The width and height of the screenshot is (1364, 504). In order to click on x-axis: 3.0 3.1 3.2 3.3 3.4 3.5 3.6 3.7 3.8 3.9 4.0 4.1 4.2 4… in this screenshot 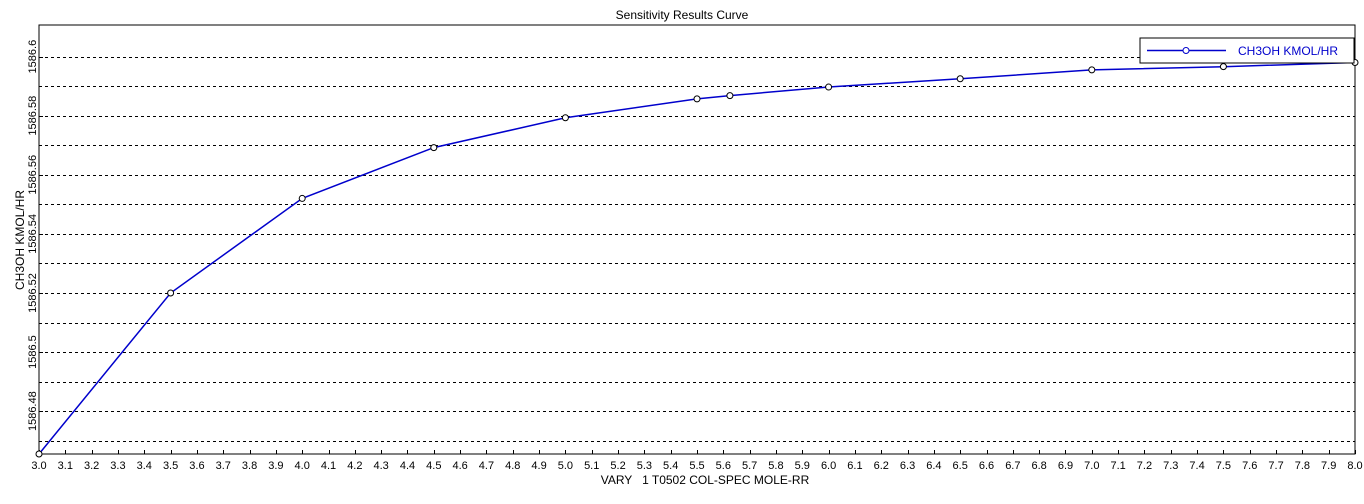, I will do `click(697, 461)`.